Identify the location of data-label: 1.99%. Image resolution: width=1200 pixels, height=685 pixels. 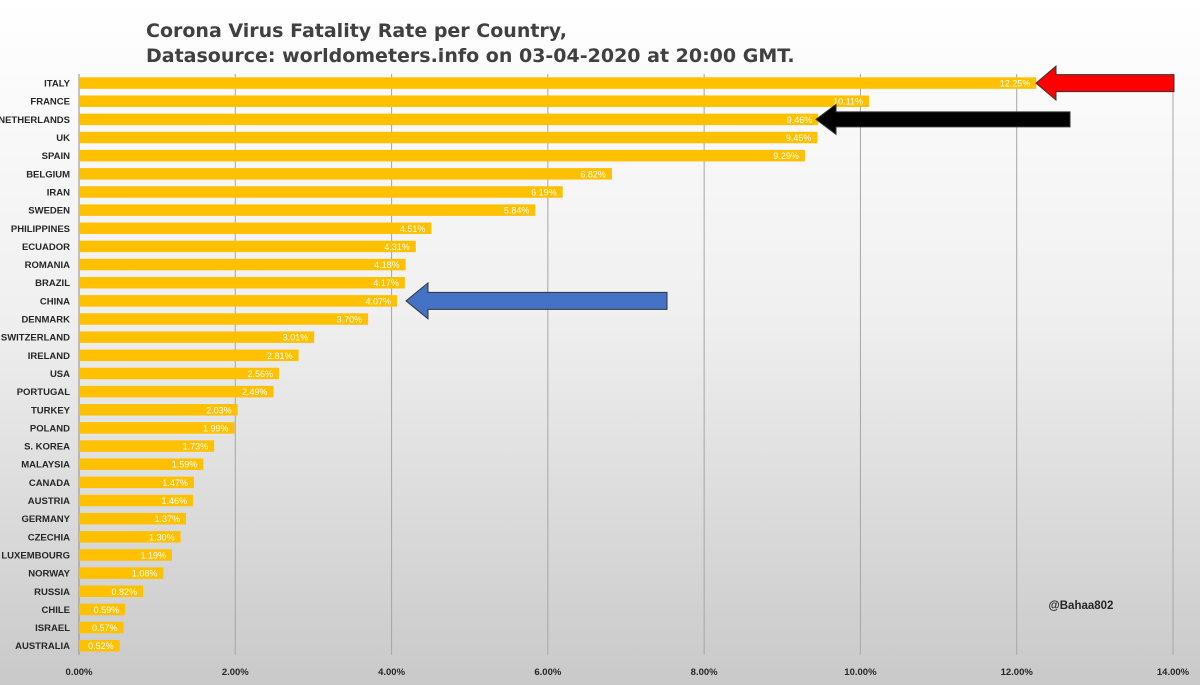
(216, 428).